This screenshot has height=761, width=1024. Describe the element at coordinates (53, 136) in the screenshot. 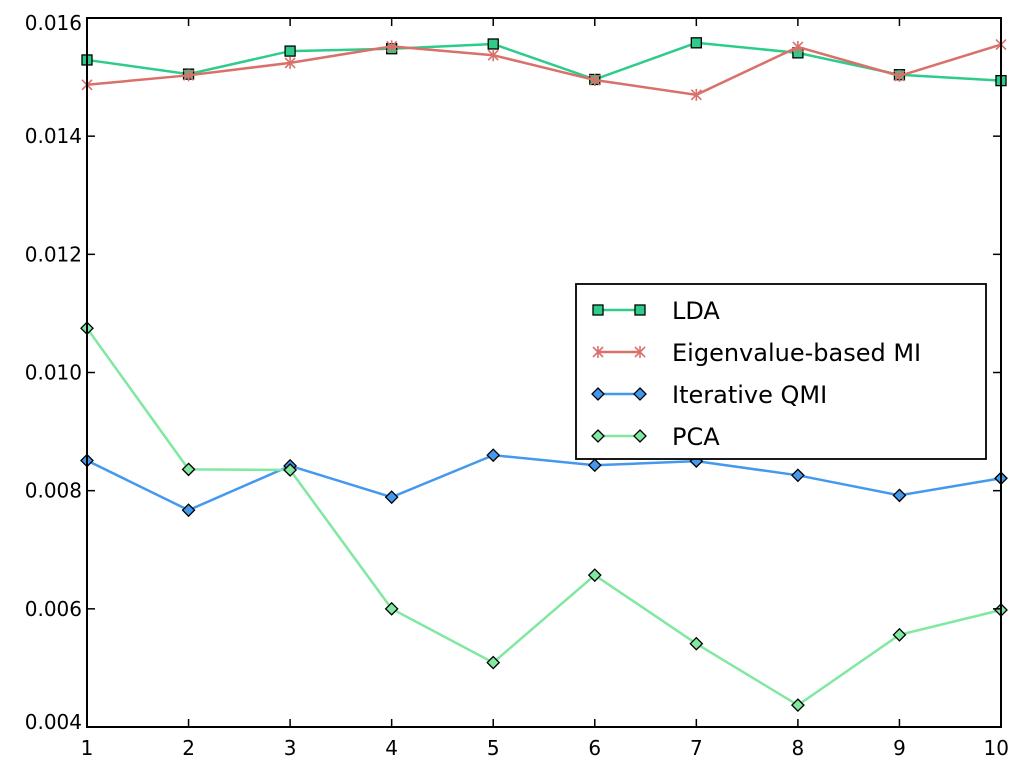

I see `y-tick-label: 0.014` at that location.